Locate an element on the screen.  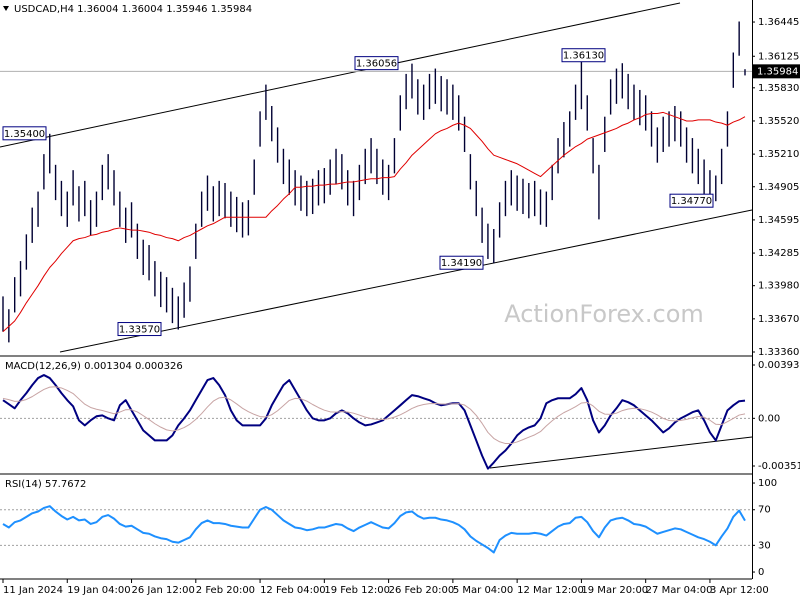
annotation-label: 1.35400 is located at coordinates (24, 134).